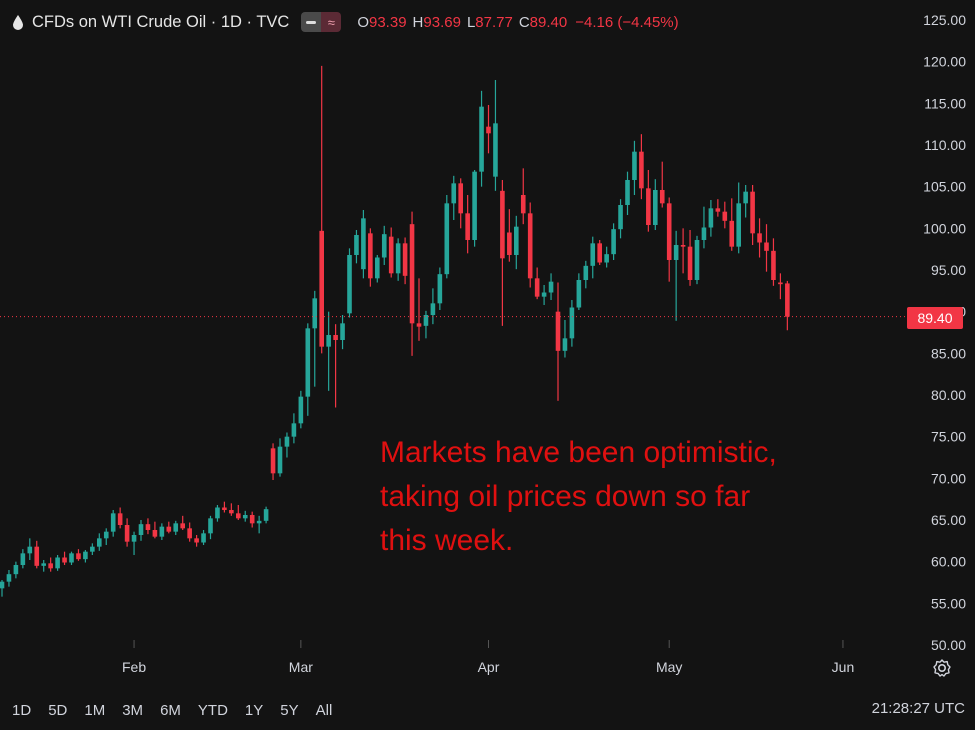  I want to click on symbol-title: CFDs on WTI Crude Oil · 1D · TVC, so click(161, 21).